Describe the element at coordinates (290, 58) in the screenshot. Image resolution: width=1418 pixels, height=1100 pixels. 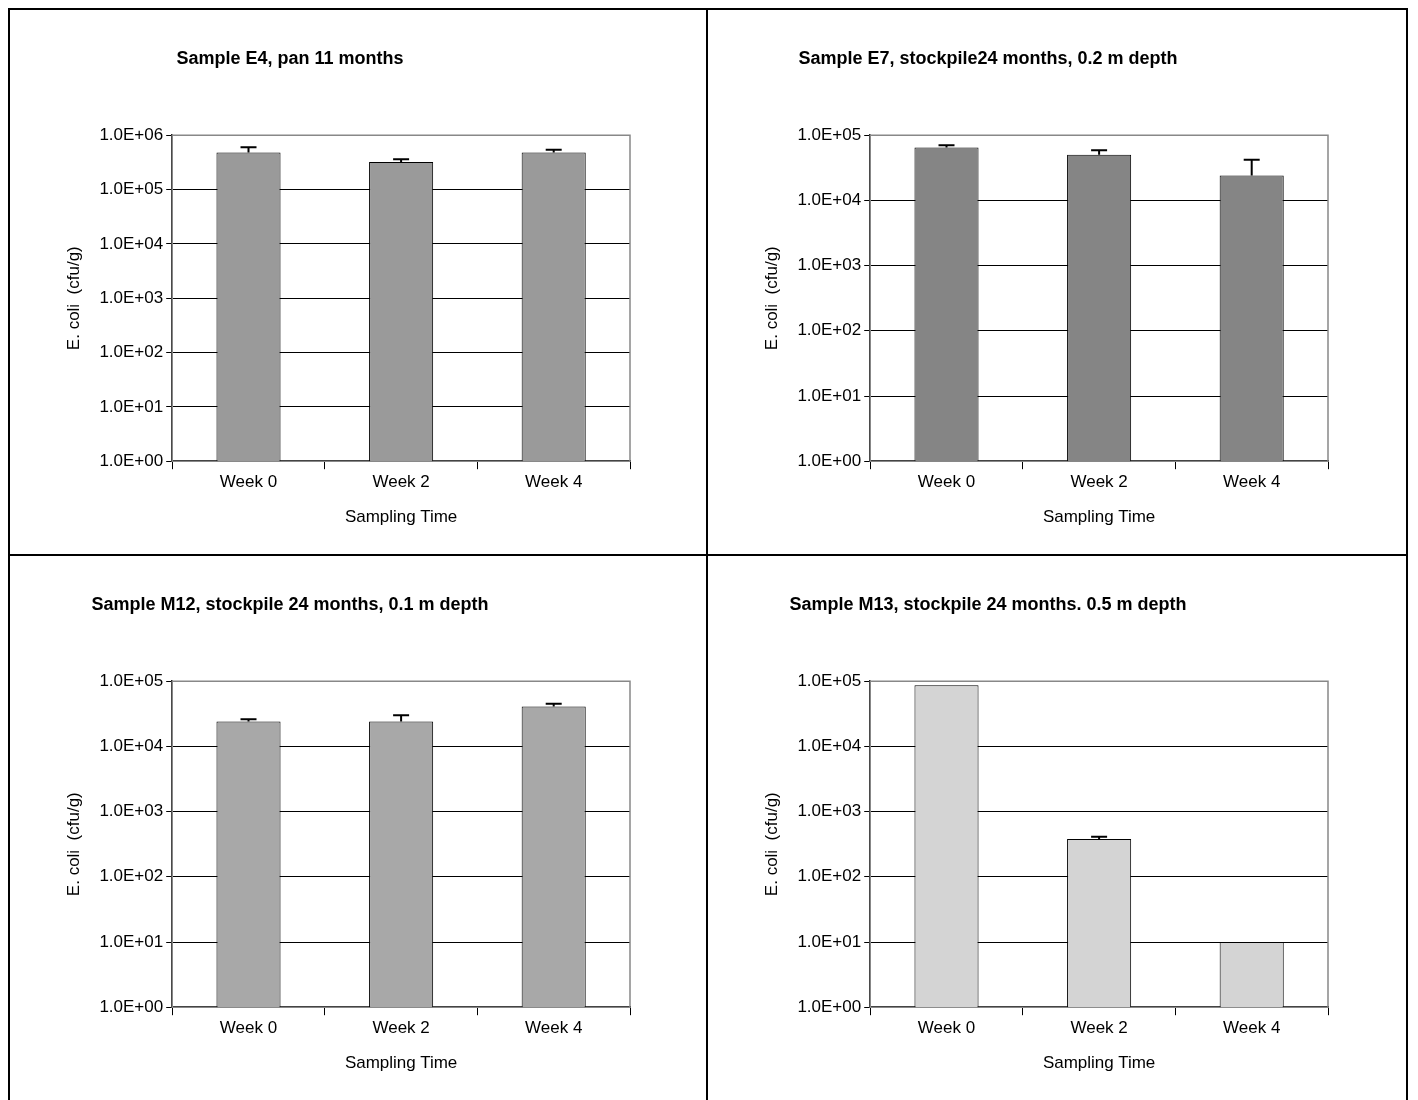
I see `chart-title: Sample E4, pan 11 months` at that location.